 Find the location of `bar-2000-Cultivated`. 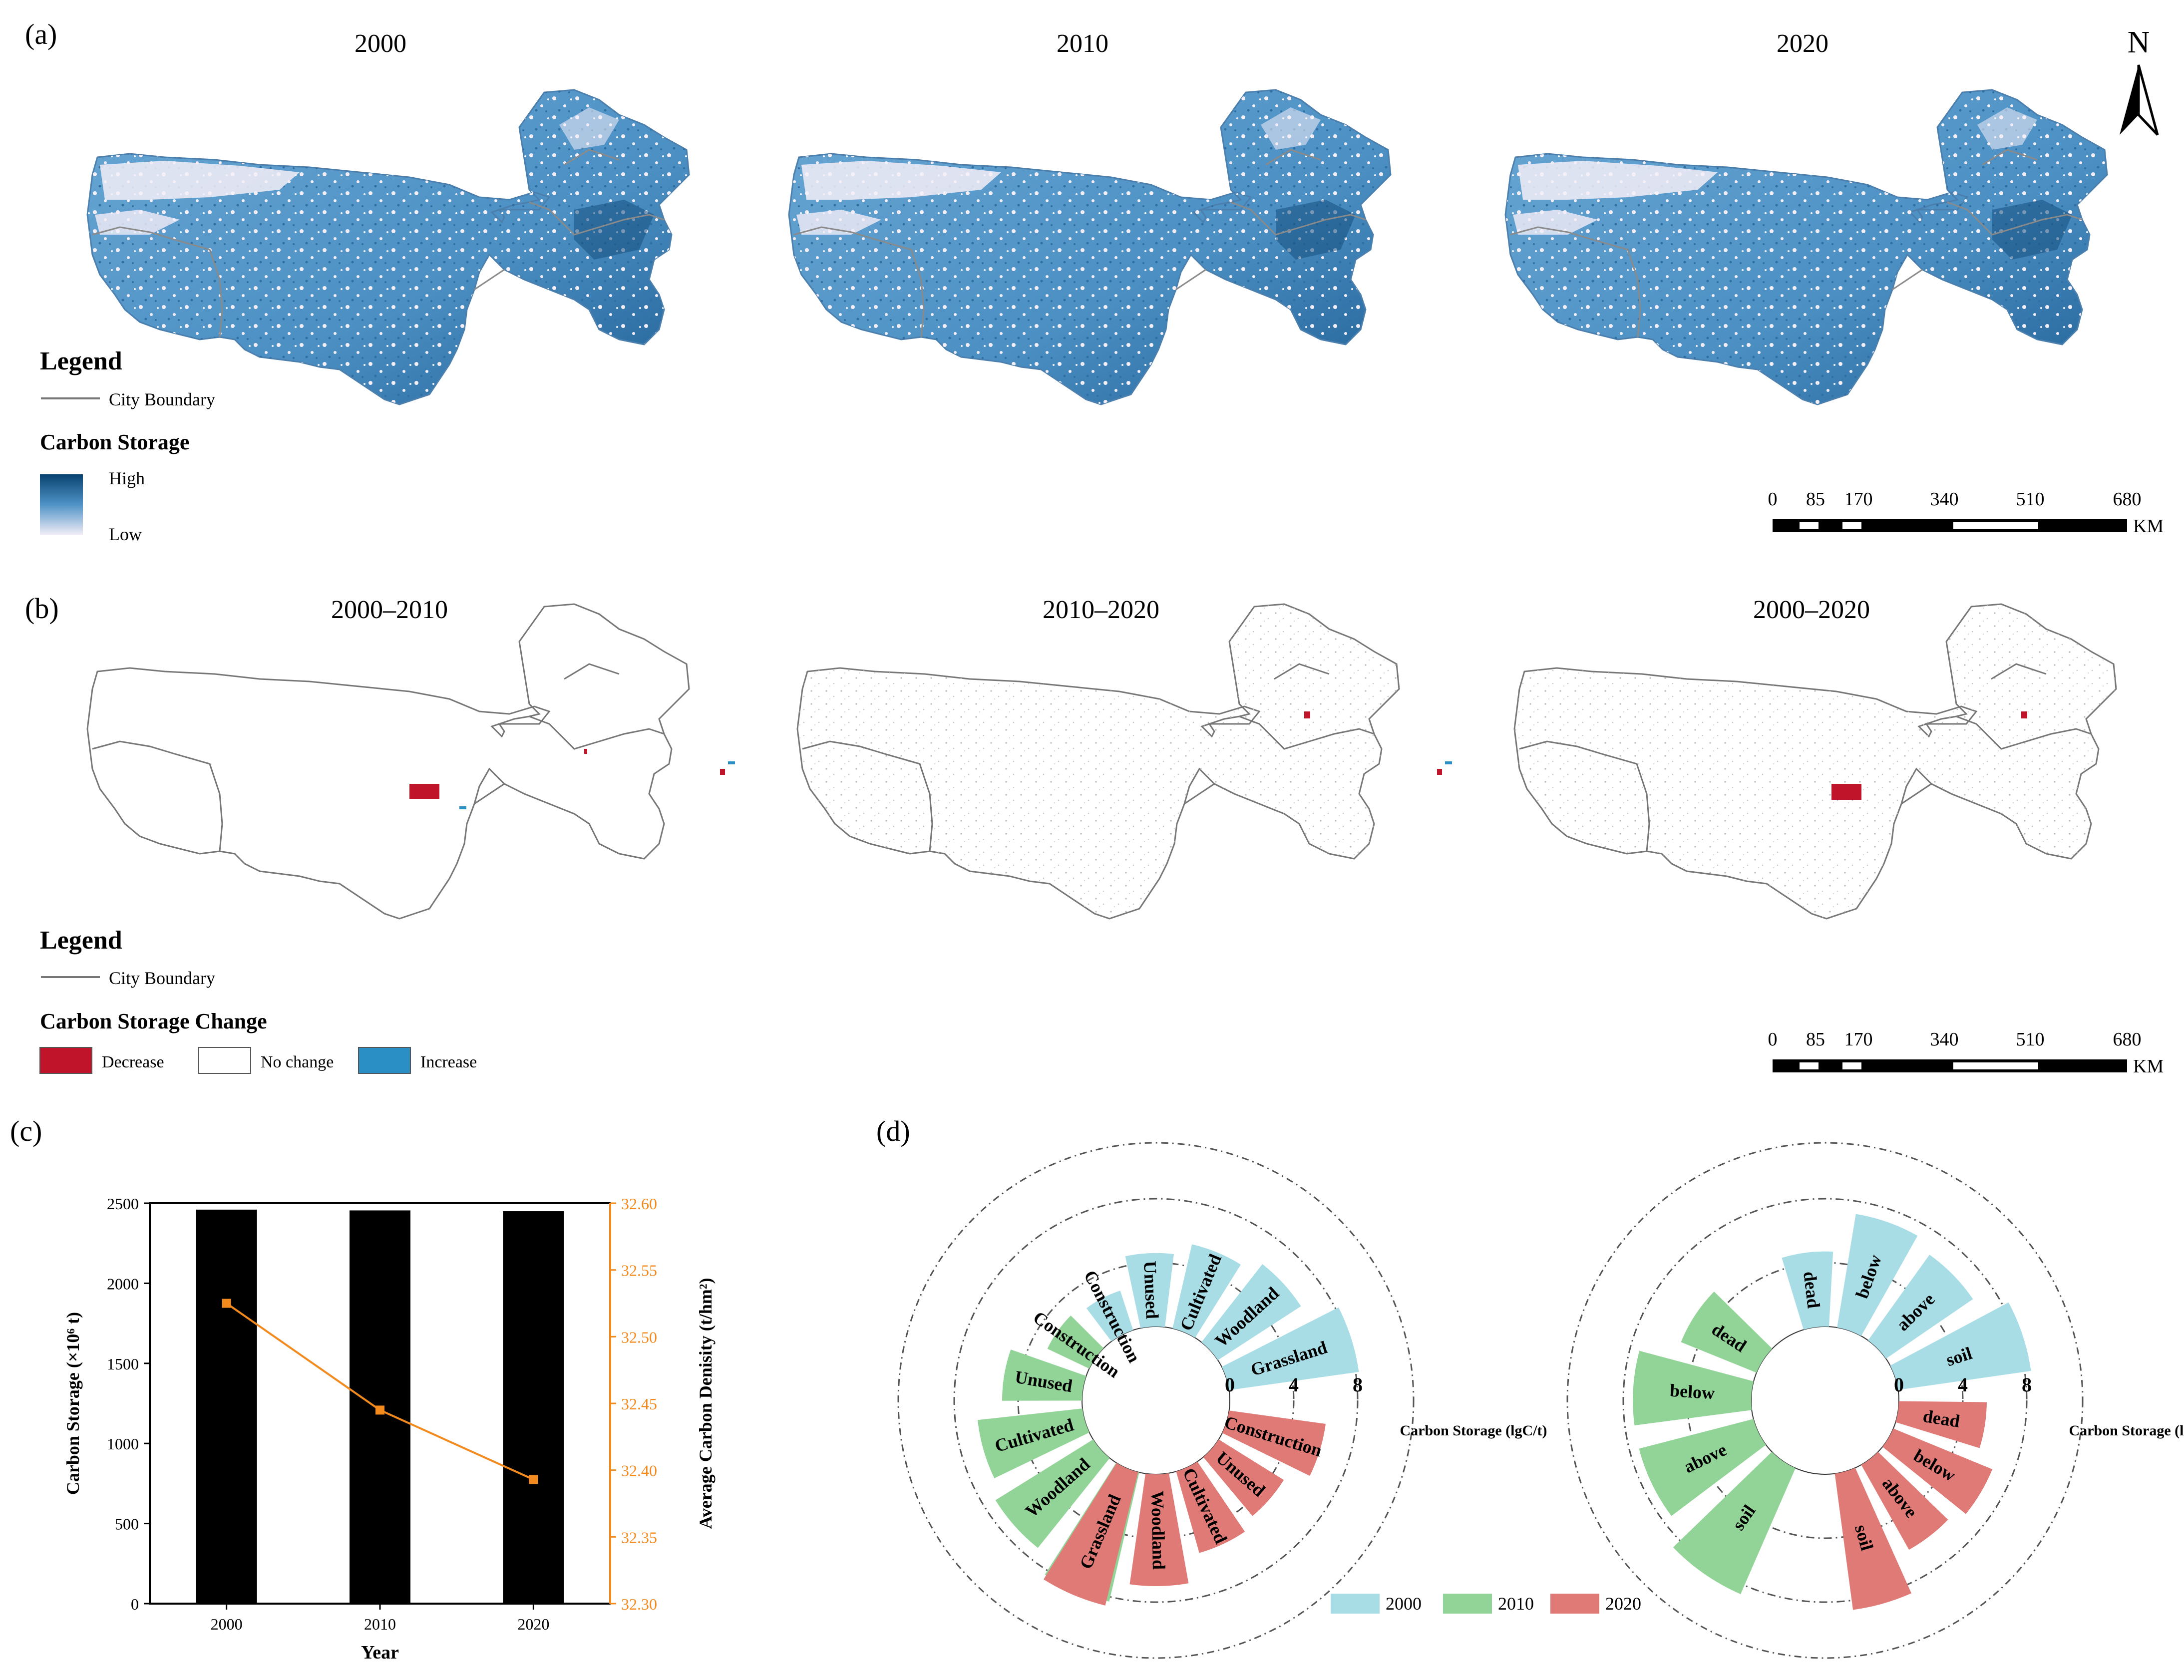

bar-2000-Cultivated is located at coordinates (1206, 1291).